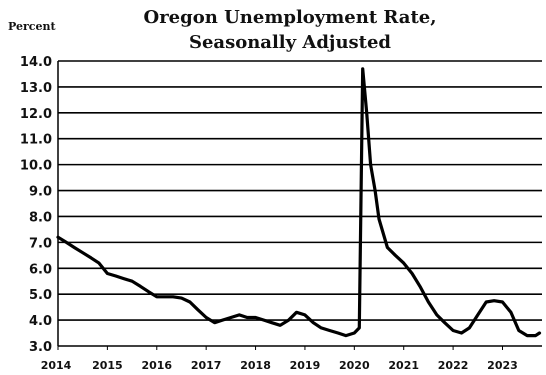 The image size is (546, 375). What do you see at coordinates (40, 321) in the screenshot?
I see `y-tick-label: 4.0` at bounding box center [40, 321].